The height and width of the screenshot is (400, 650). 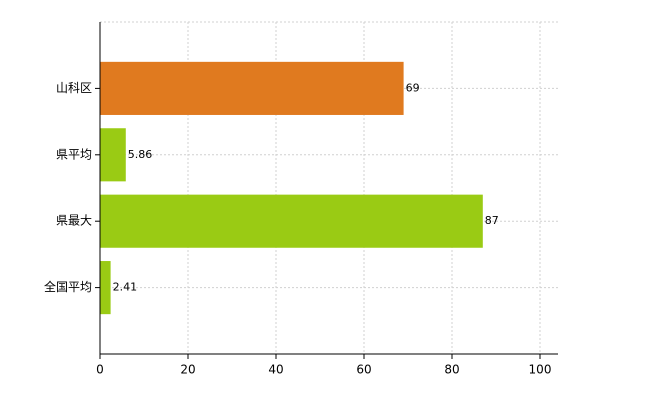 What do you see at coordinates (74, 88) in the screenshot?
I see `y-tick-label: 山科区` at bounding box center [74, 88].